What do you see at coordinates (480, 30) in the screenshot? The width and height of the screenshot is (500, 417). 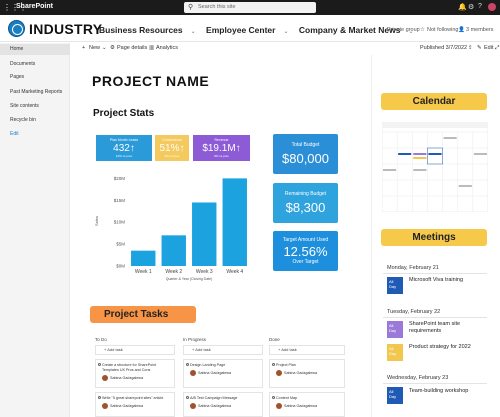 I see `members-button: 3 members` at bounding box center [480, 30].